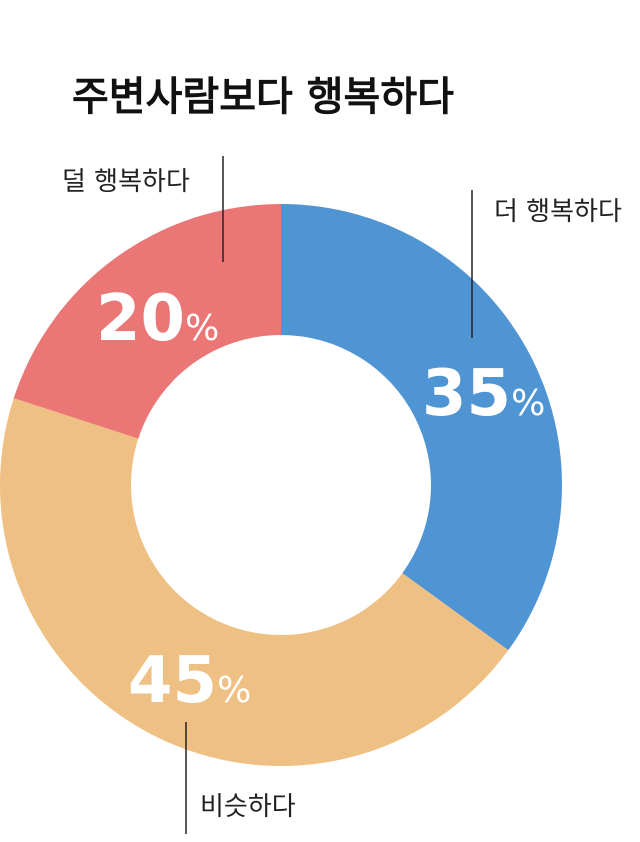  Describe the element at coordinates (126, 182) in the screenshot. I see `legend-label-less-happy: 덜 행복하다` at that location.